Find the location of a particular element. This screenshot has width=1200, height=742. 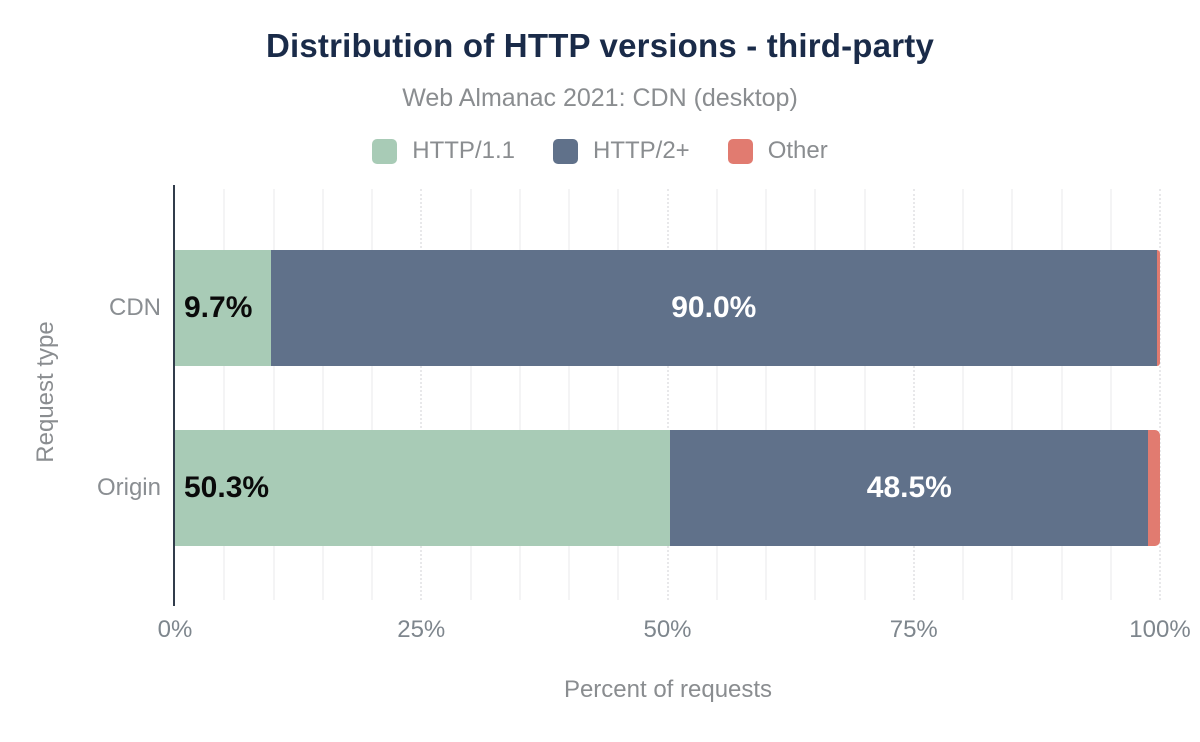

bar-value-label: 48.5% is located at coordinates (909, 487).